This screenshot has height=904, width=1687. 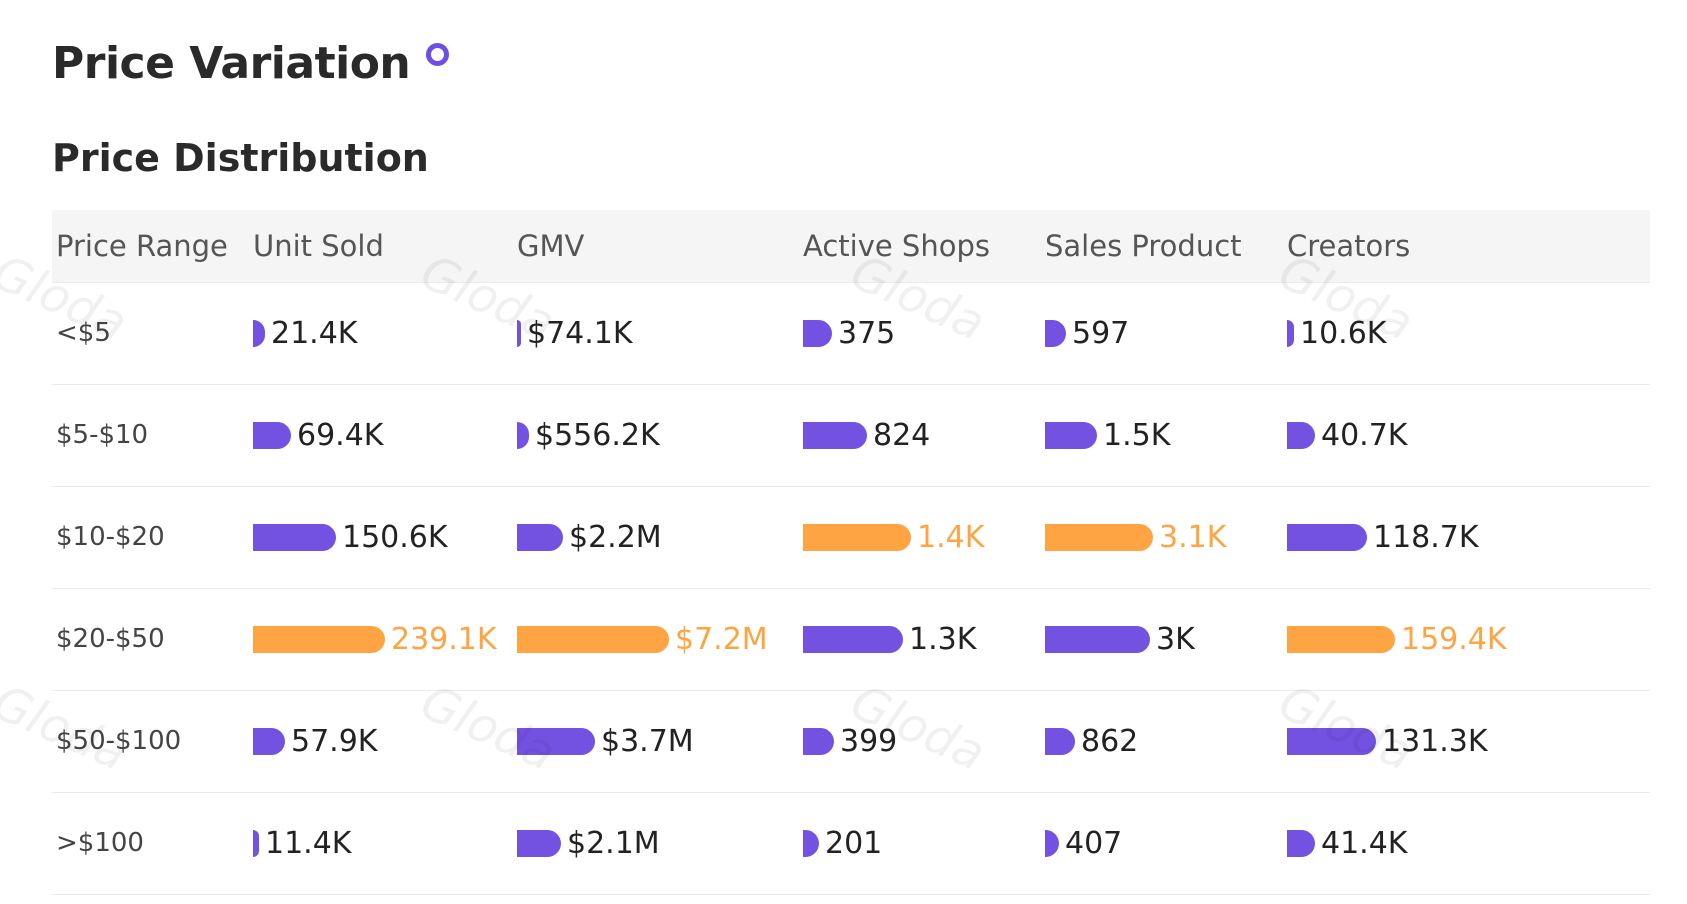 I want to click on active-shops-value: 1.3K, so click(x=943, y=639).